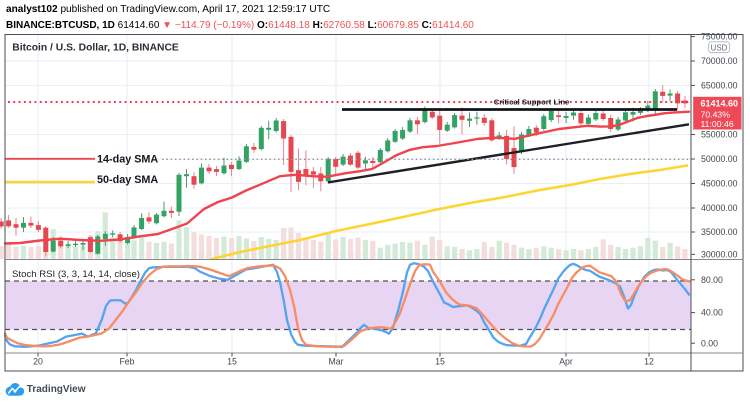 Image resolution: width=750 pixels, height=404 pixels. Describe the element at coordinates (719, 208) in the screenshot. I see `svg-text: 40000.00` at that location.